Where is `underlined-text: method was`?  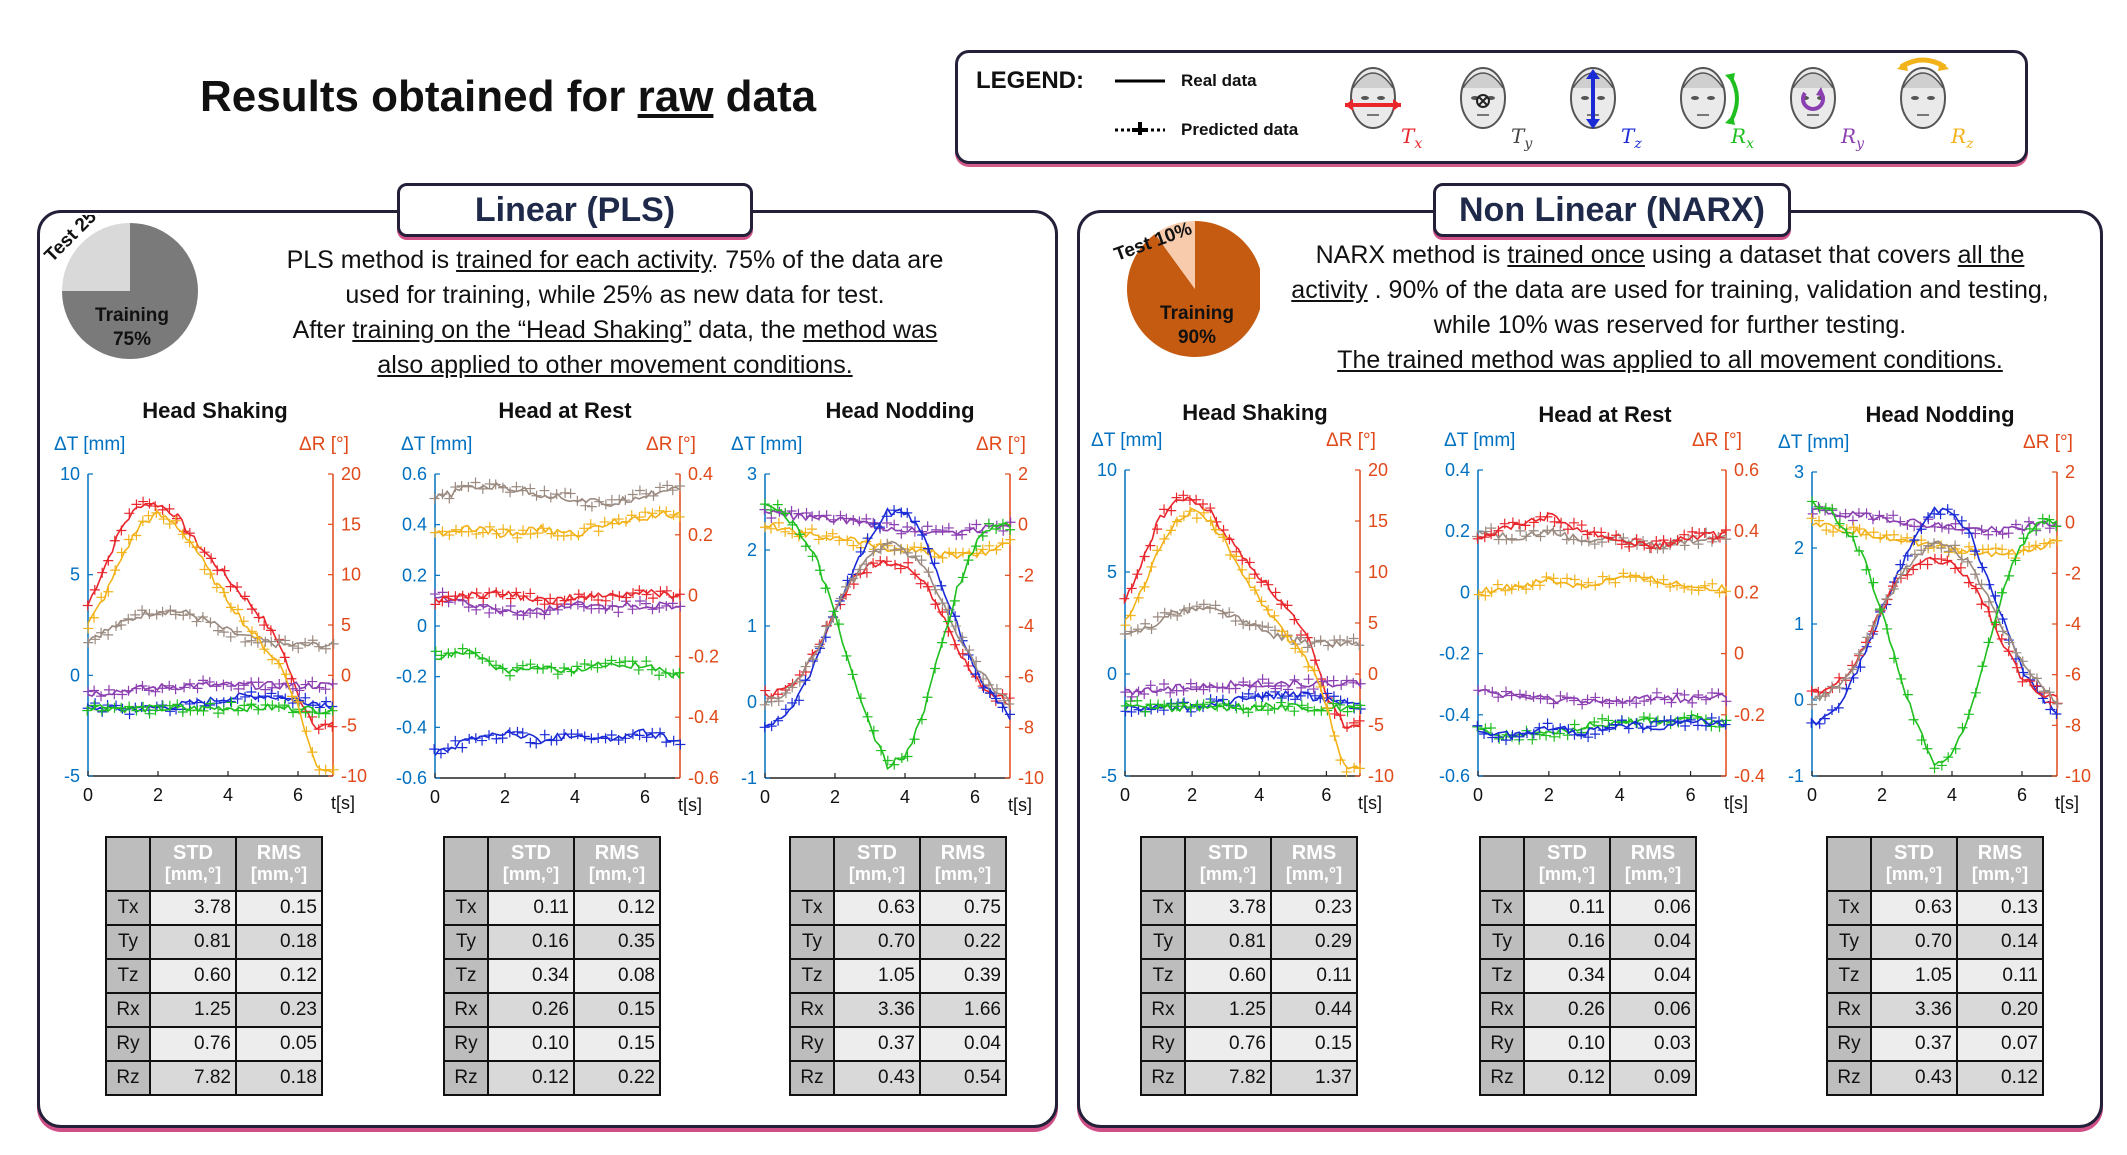 underlined-text: method was is located at coordinates (870, 330).